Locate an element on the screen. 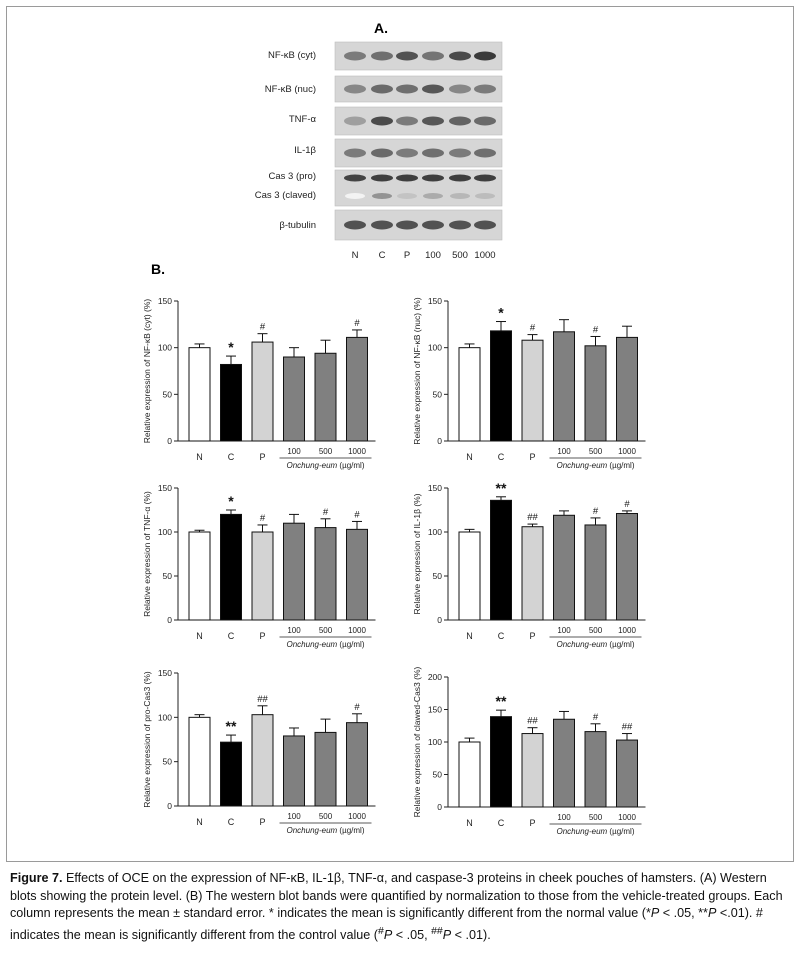 The height and width of the screenshot is (958, 800). y-axis-label: Relative expression of NF-κB (cyt) (%) is located at coordinates (147, 371).